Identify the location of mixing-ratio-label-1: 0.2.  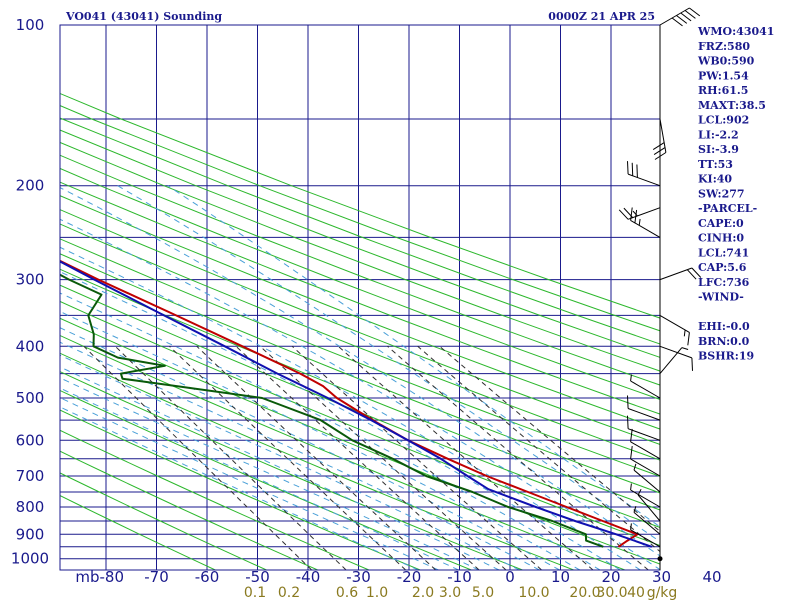
(289, 592).